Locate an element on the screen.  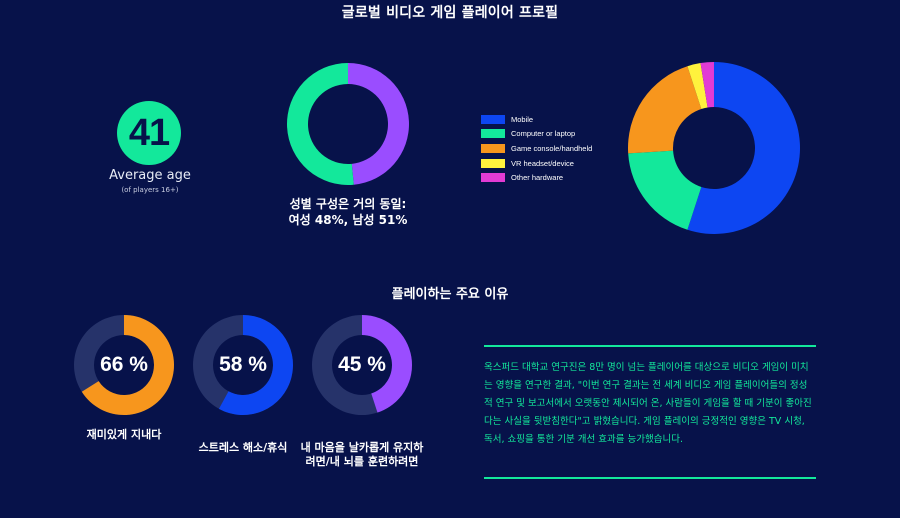
gender-donut-chart is located at coordinates (347, 124).